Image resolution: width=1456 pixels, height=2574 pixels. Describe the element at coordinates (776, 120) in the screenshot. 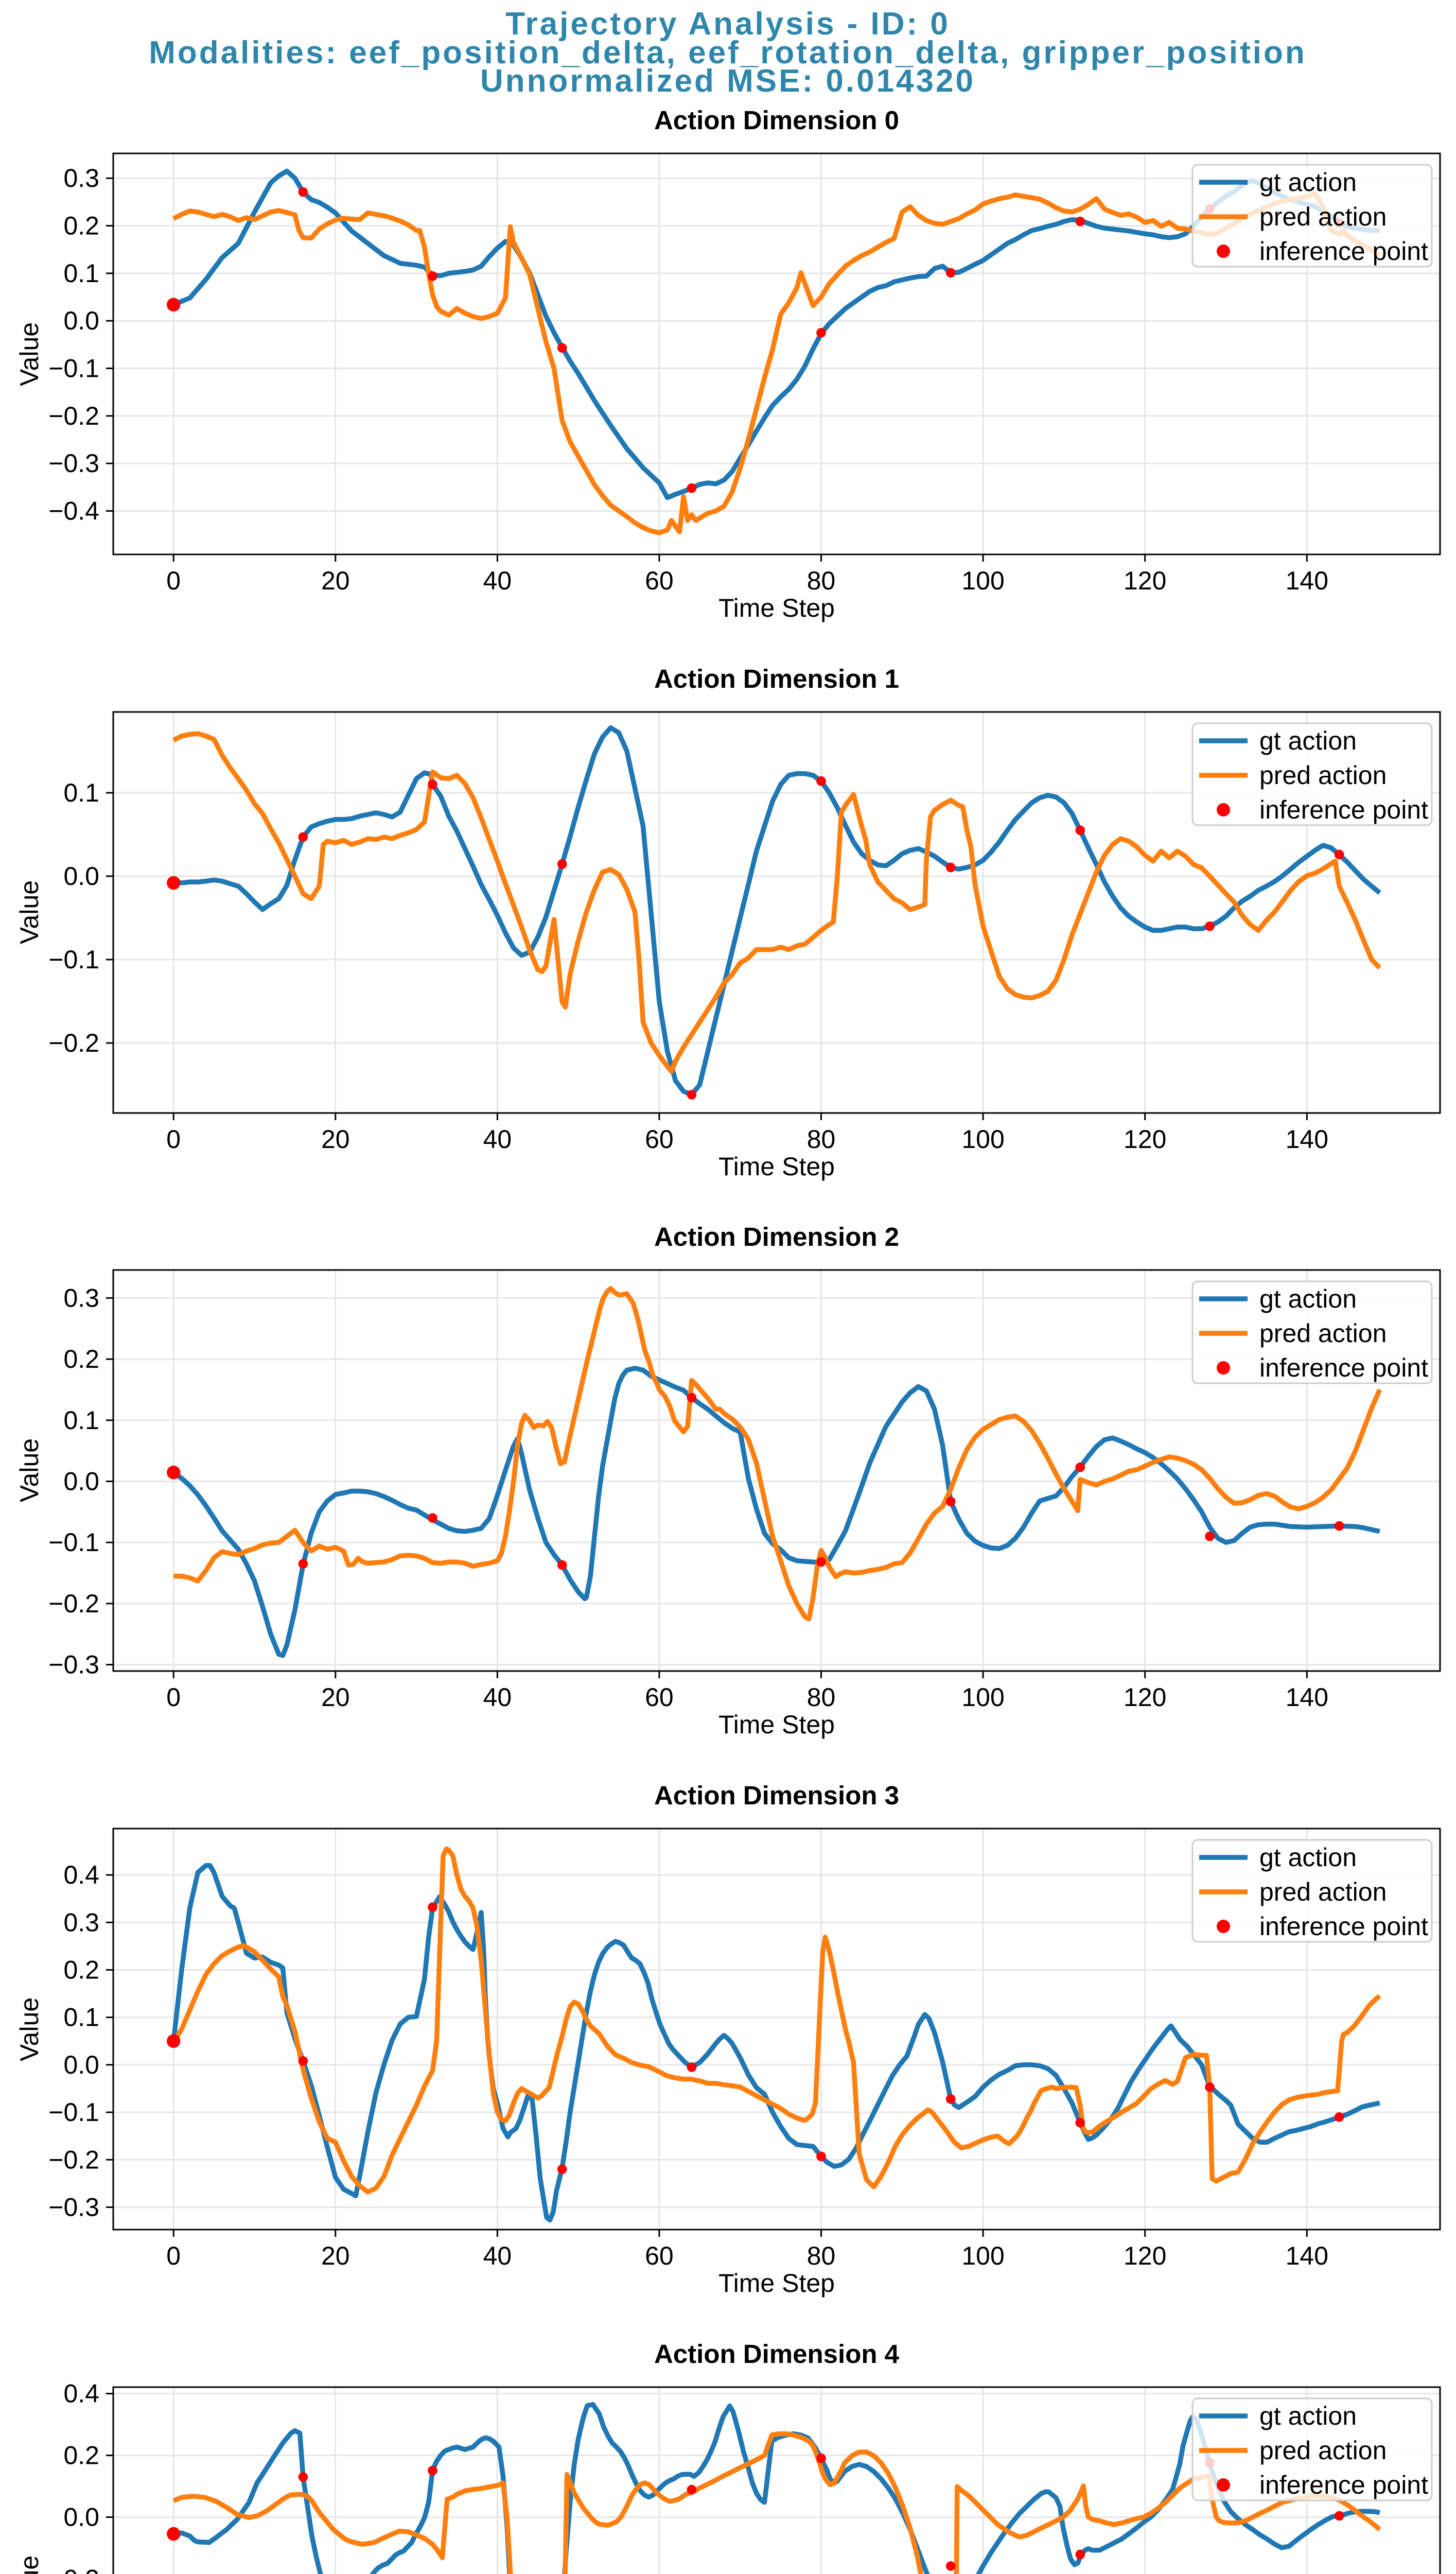

I see `svg-text: Action Dimension 0` at that location.